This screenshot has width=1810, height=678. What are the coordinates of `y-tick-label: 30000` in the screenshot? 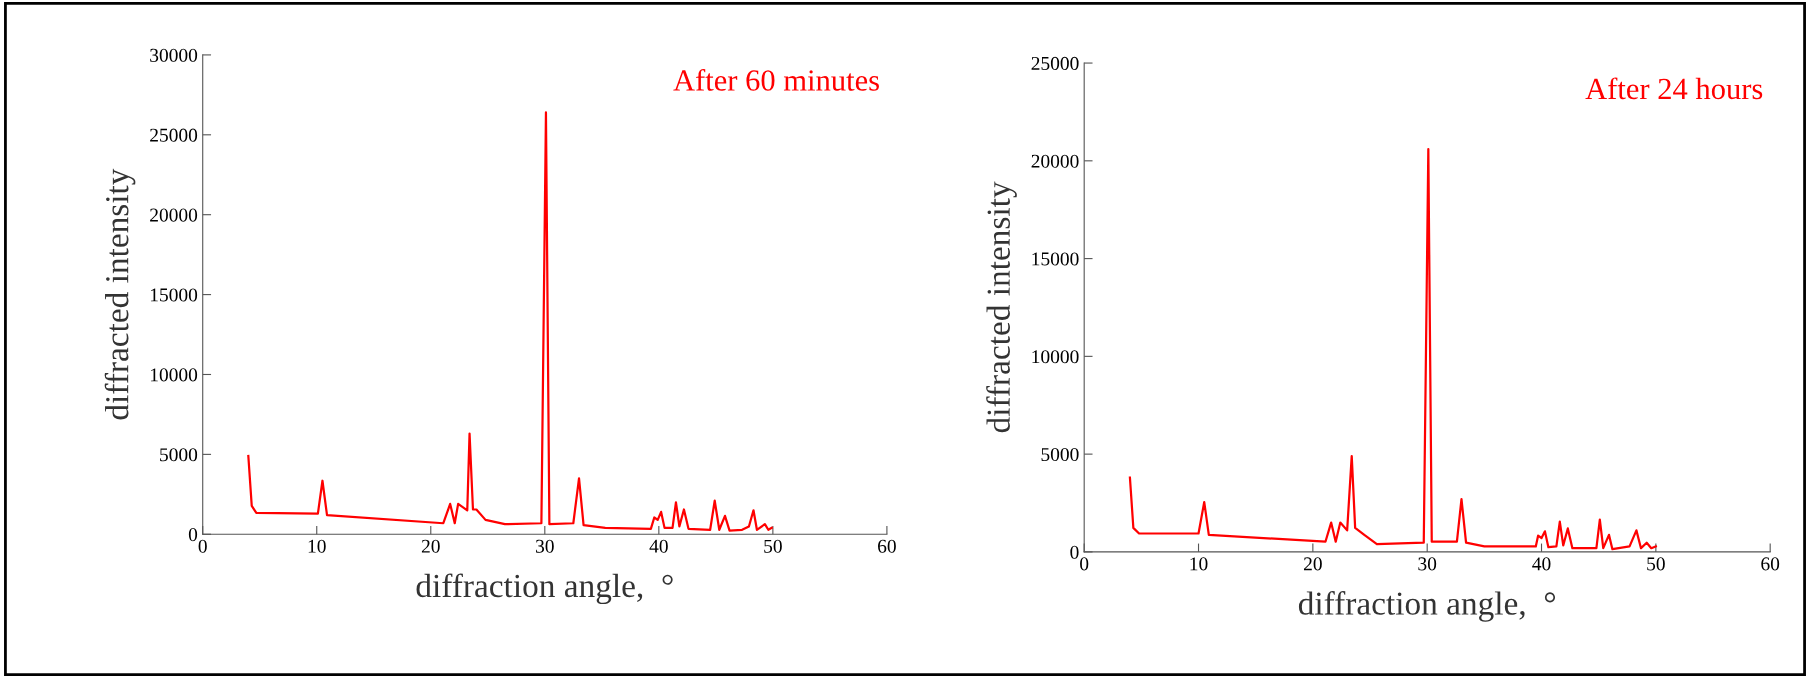 It's located at (174, 55).